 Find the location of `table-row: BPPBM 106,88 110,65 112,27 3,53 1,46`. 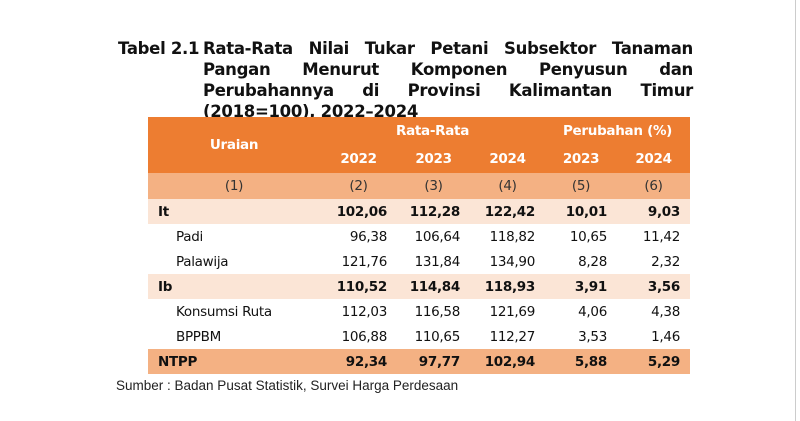

table-row: BPPBM 106,88 110,65 112,27 3,53 1,46 is located at coordinates (419, 336).